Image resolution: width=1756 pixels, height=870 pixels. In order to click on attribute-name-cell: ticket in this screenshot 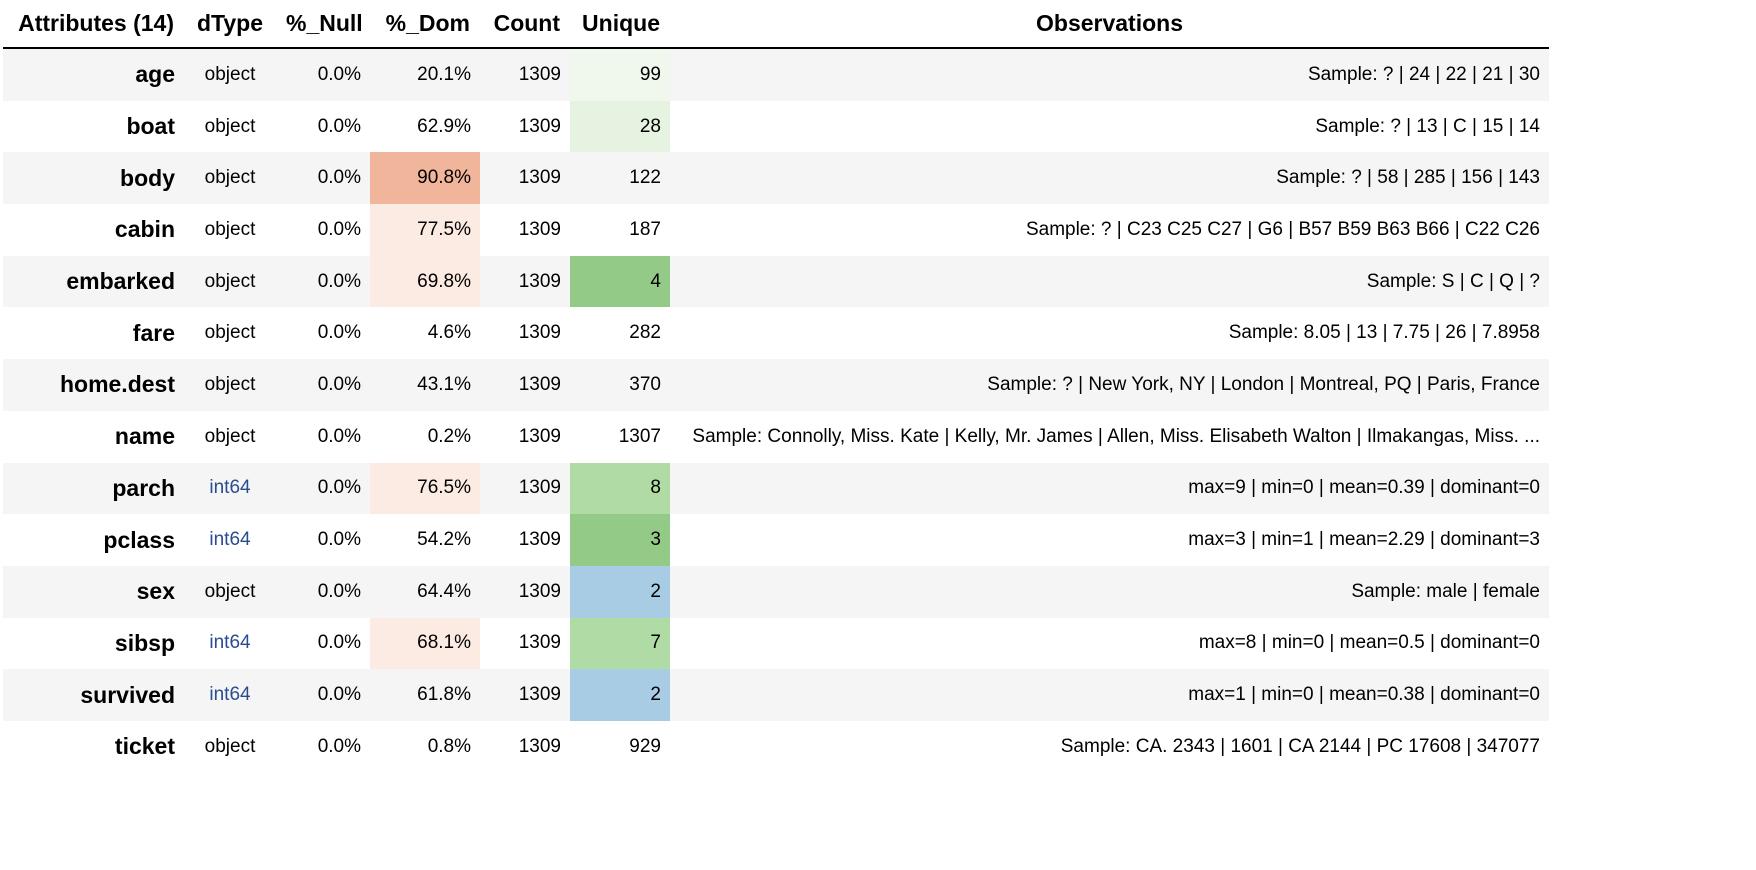, I will do `click(144, 746)`.